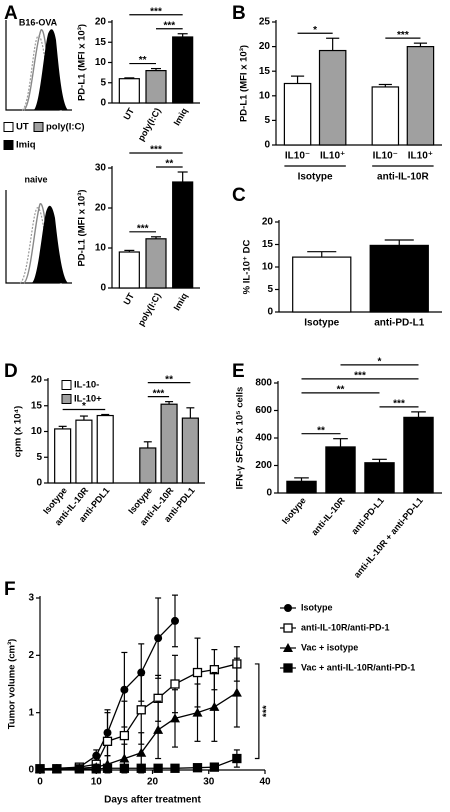 This screenshot has height=812, width=450. I want to click on y-tick-label: 200, so click(263, 465).